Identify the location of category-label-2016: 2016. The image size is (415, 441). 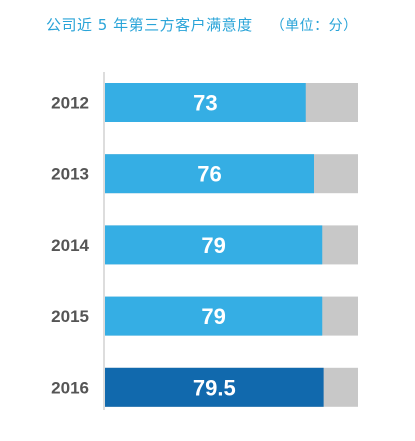
(70, 387).